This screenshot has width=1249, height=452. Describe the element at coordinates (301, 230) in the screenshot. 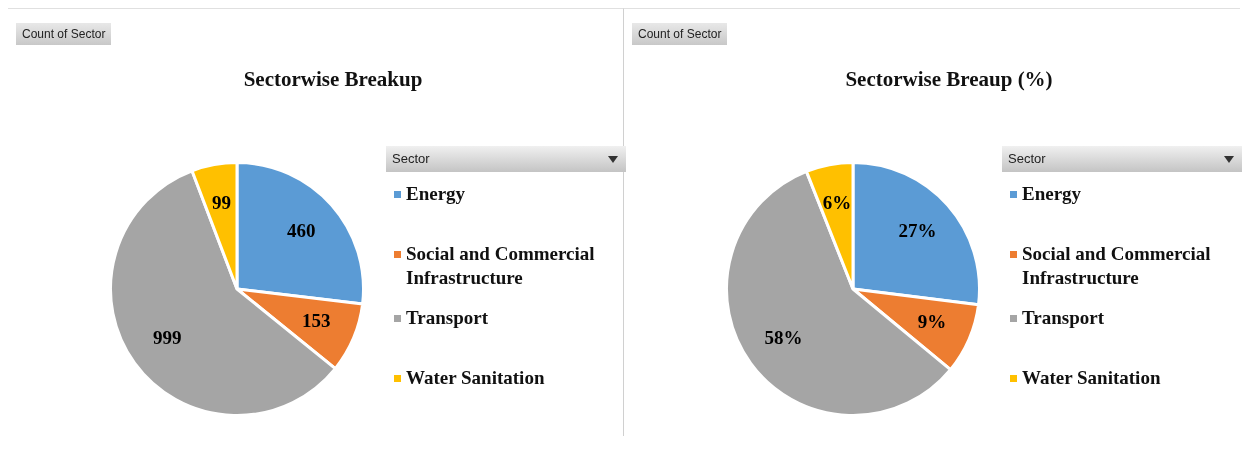

I see `data-label: 460` at that location.